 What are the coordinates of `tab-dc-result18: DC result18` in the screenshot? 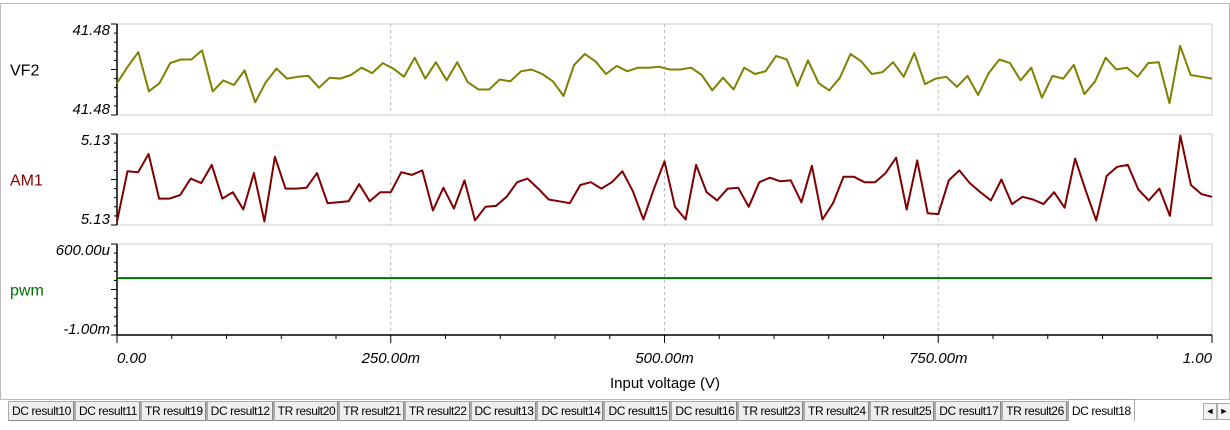 It's located at (1101, 410).